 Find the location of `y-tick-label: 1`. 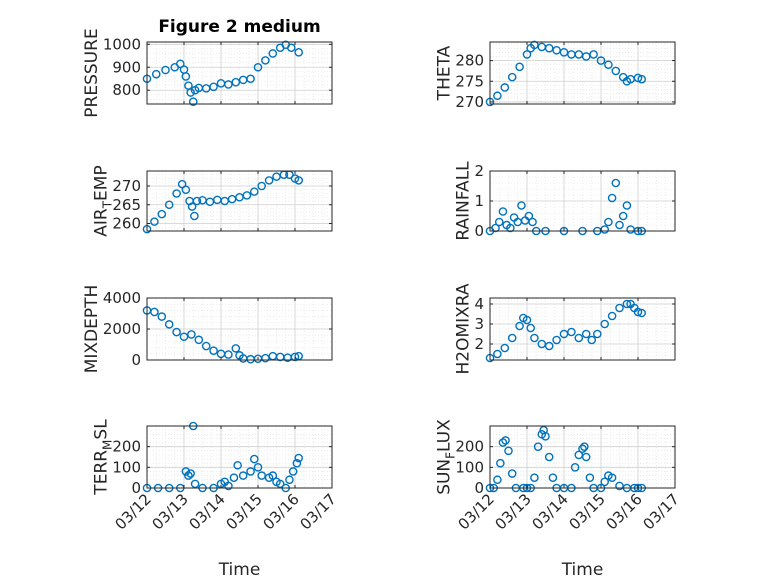

y-tick-label: 1 is located at coordinates (479, 201).